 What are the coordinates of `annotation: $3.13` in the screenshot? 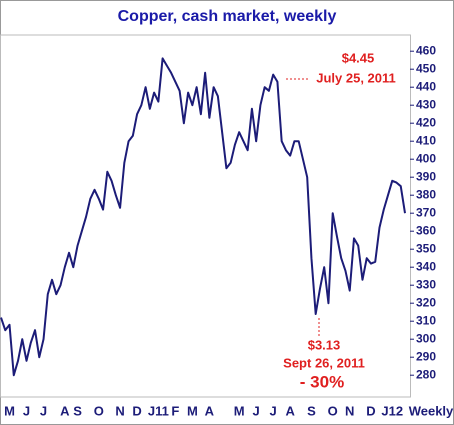 It's located at (324, 344).